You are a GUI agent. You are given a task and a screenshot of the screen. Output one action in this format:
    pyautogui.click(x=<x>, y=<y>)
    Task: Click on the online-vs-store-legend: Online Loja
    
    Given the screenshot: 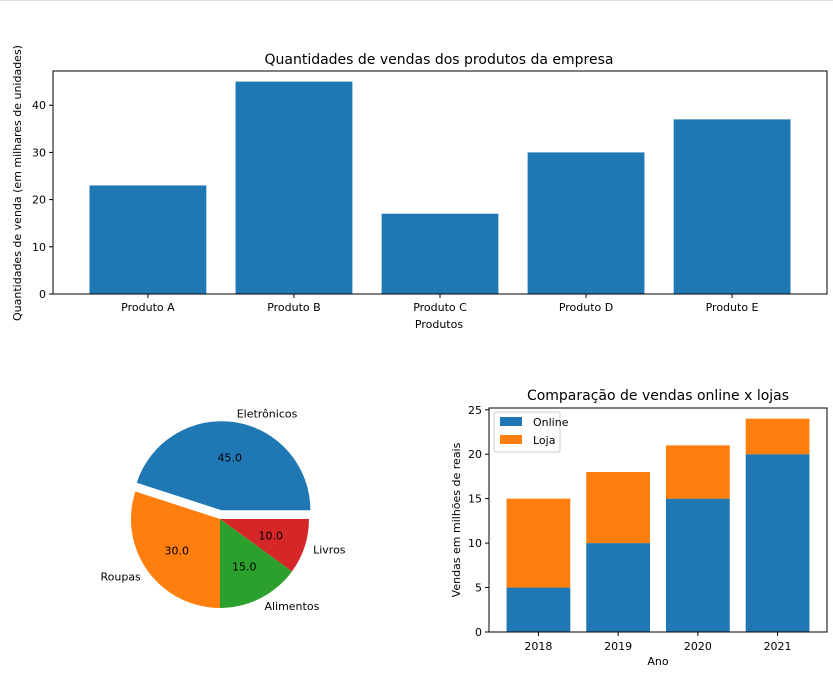 What is the action you would take?
    pyautogui.click(x=531, y=432)
    